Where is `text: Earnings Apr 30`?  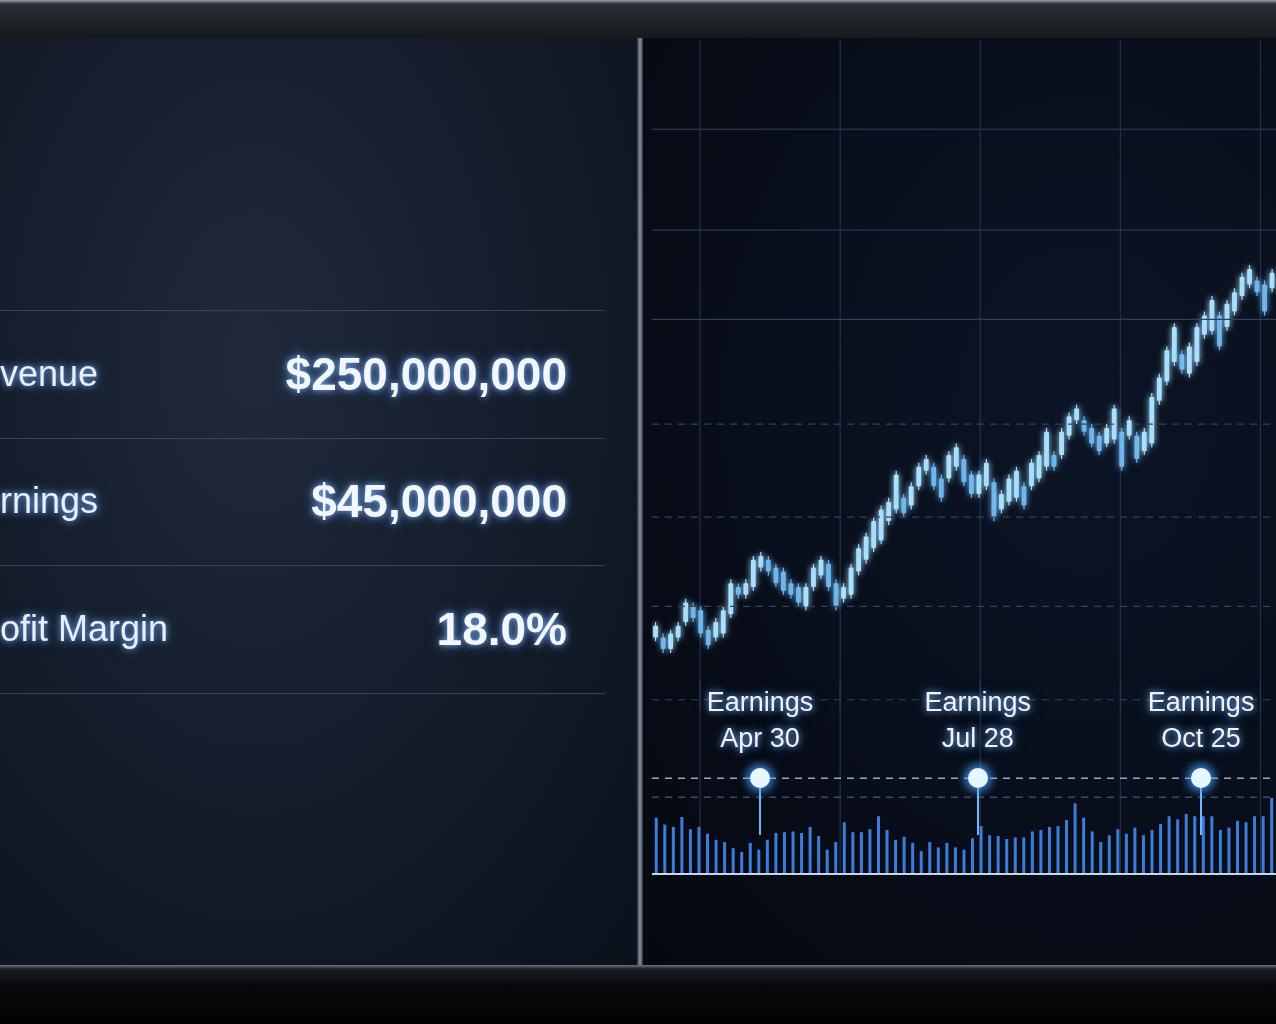 text: Earnings Apr 30 is located at coordinates (760, 721).